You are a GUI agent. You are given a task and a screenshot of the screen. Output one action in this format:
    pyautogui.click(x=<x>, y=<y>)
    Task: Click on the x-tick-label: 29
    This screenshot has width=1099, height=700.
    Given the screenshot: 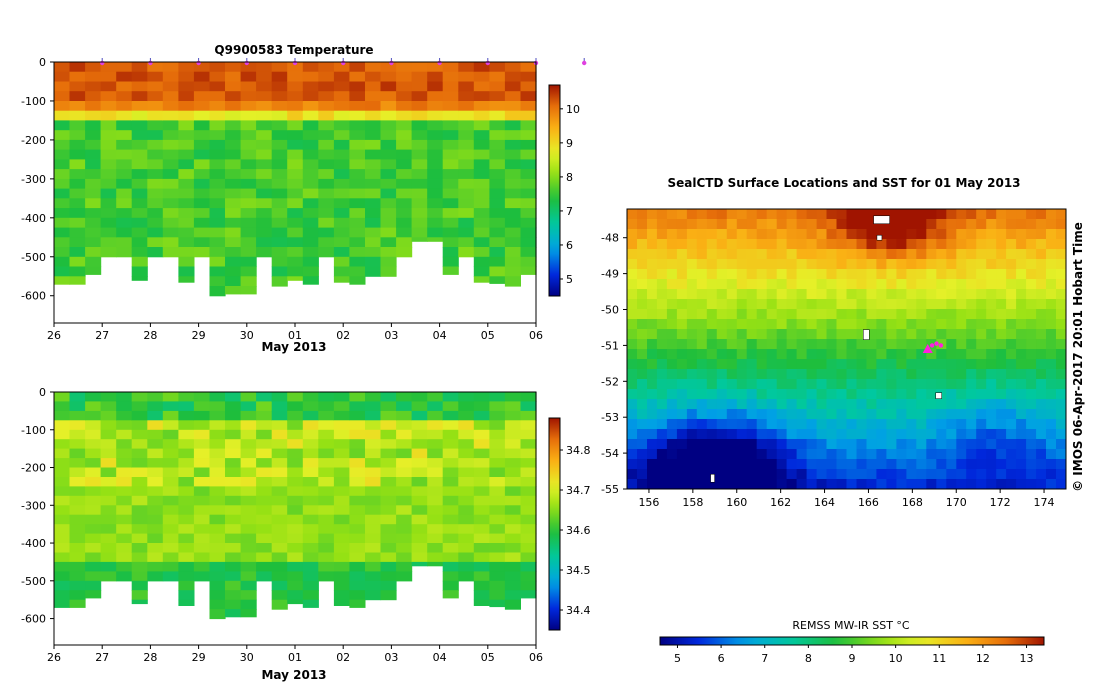 What is the action you would take?
    pyautogui.click(x=199, y=657)
    